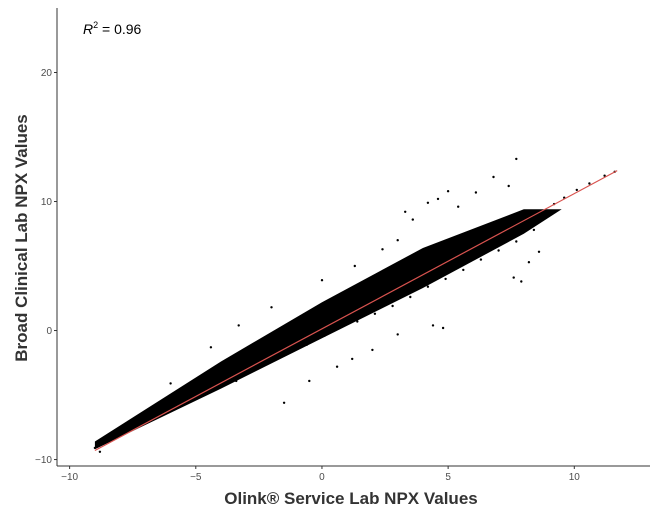 This screenshot has height=508, width=654. Describe the element at coordinates (43, 460) in the screenshot. I see `y-tick-label: −10` at that location.